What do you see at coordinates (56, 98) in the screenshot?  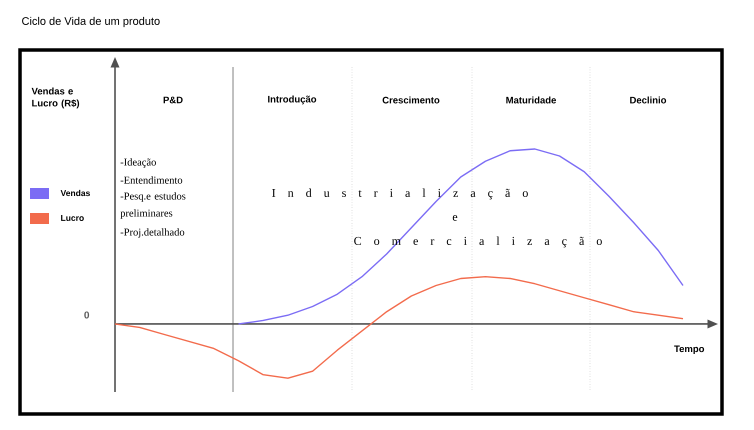 I see `text: Vendas e Lucro (R$)` at bounding box center [56, 98].